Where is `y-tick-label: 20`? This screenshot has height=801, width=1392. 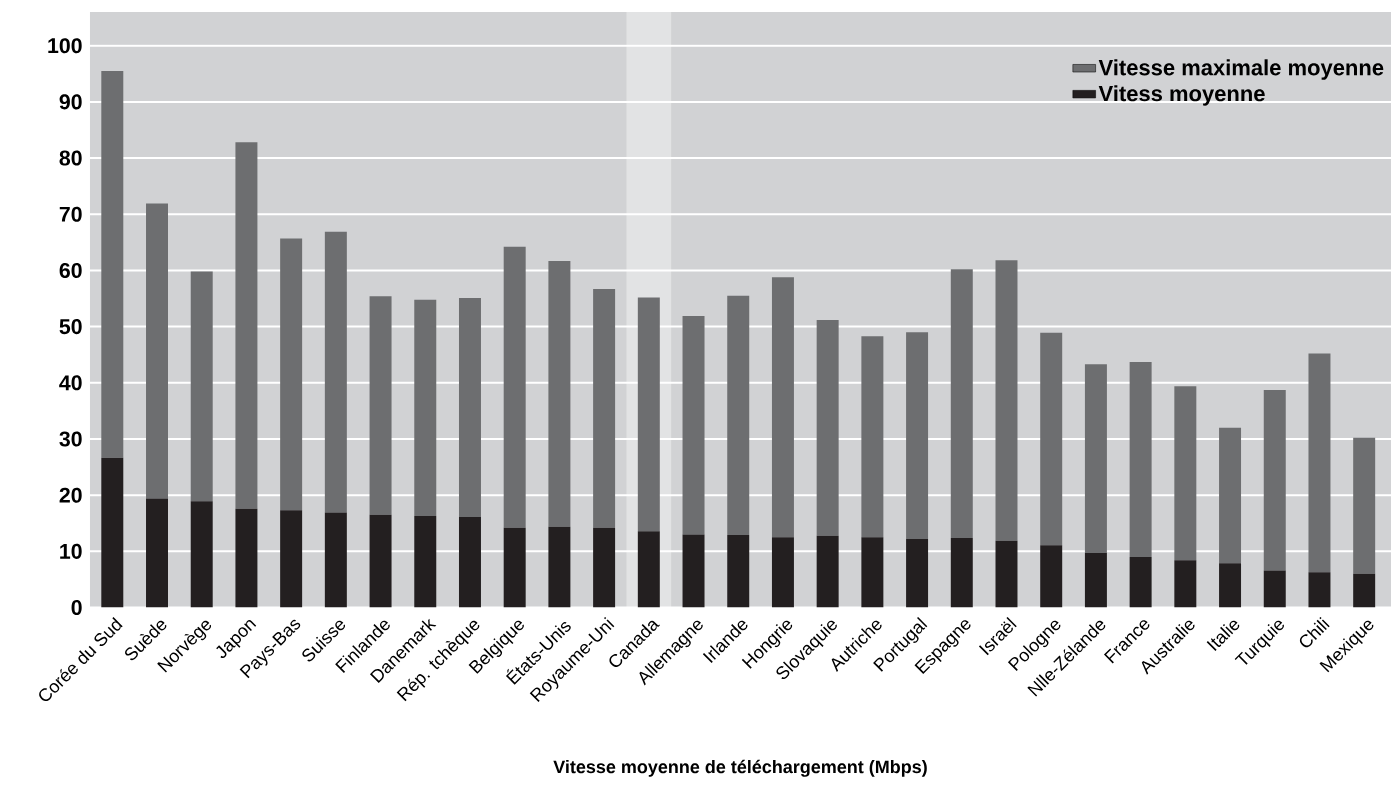
y-tick-label: 20 is located at coordinates (70, 495).